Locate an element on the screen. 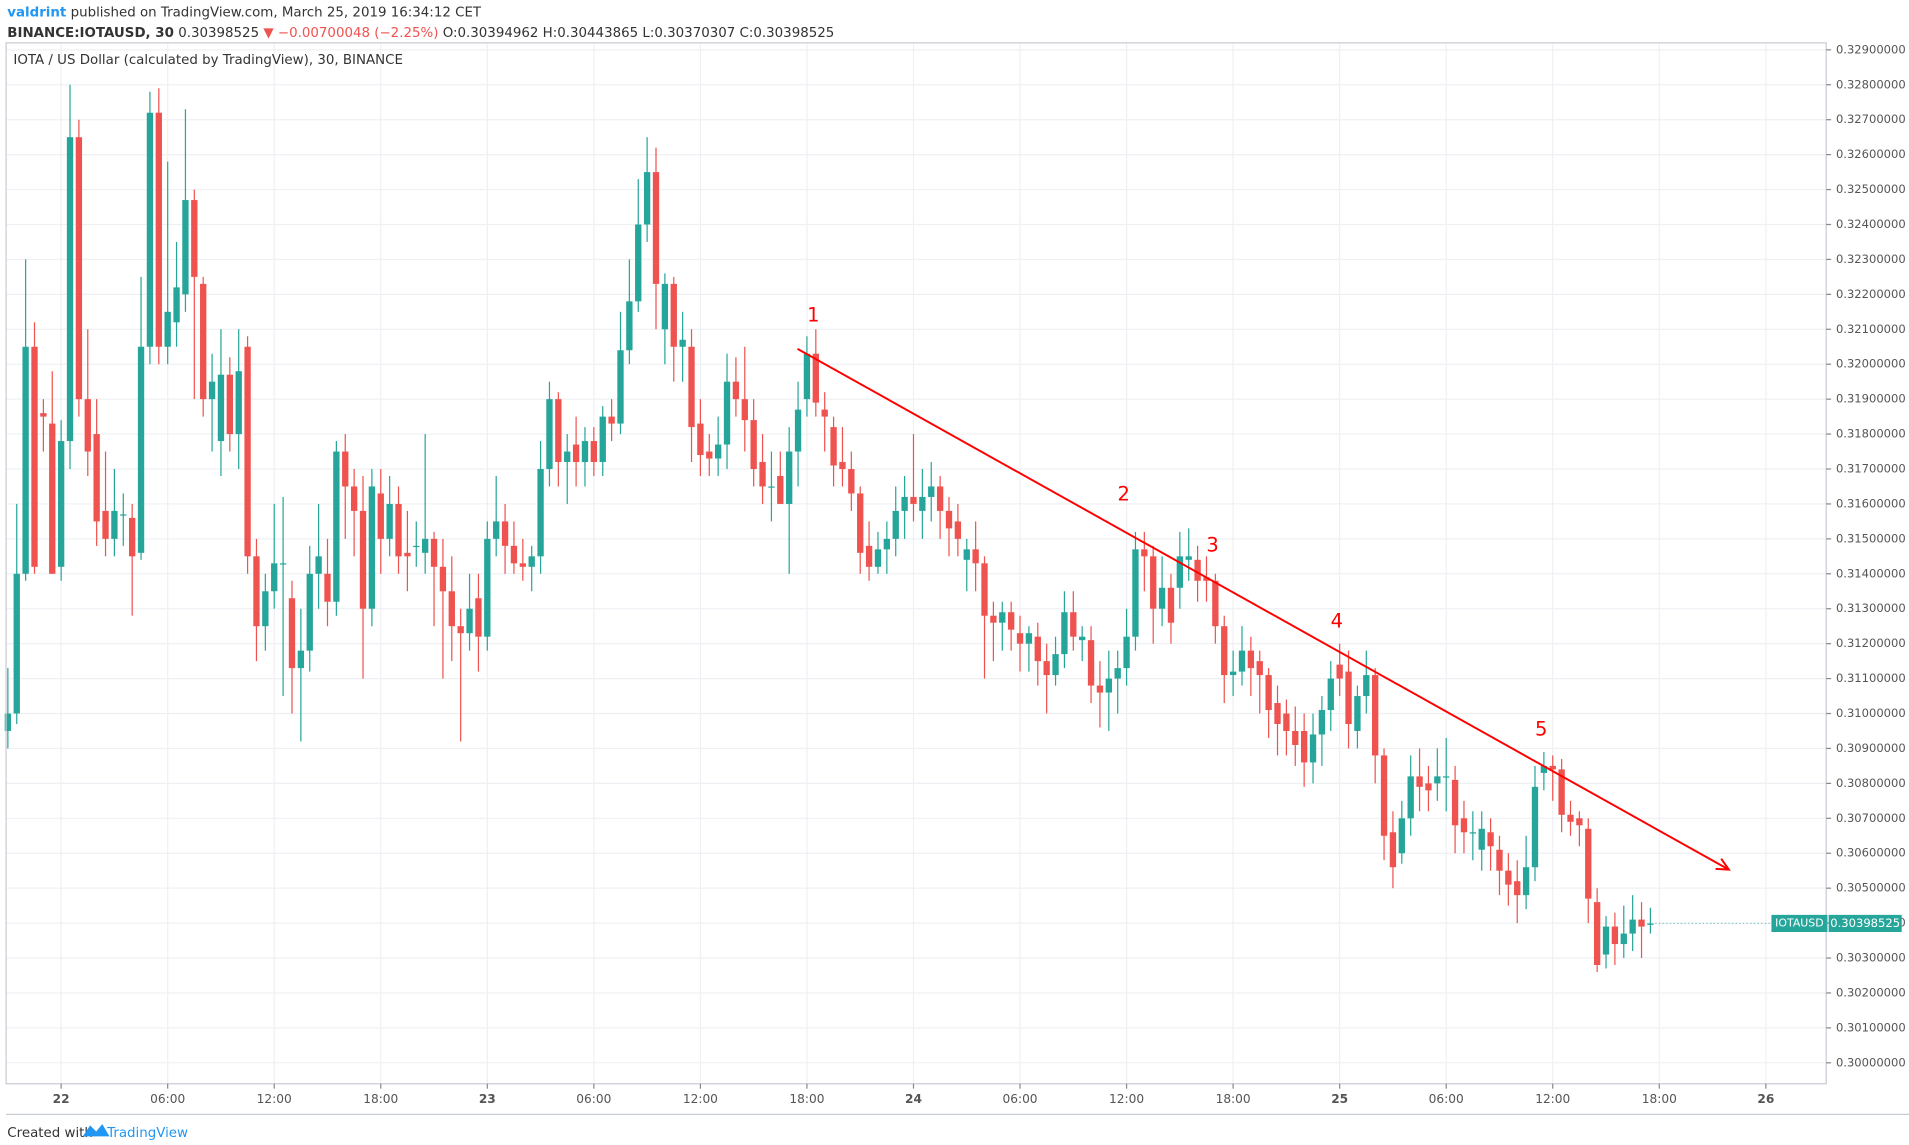 The image size is (1909, 1145). symbol: BINANCE:IOTAUSD, 30 is located at coordinates (90, 33).